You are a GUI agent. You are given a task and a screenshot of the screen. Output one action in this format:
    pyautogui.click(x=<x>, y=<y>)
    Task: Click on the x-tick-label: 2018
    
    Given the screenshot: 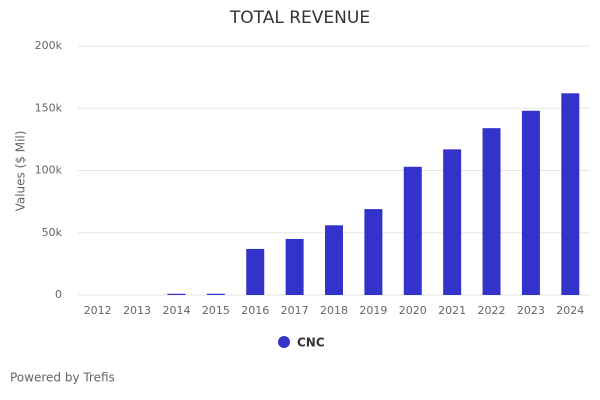 What is the action you would take?
    pyautogui.click(x=334, y=310)
    